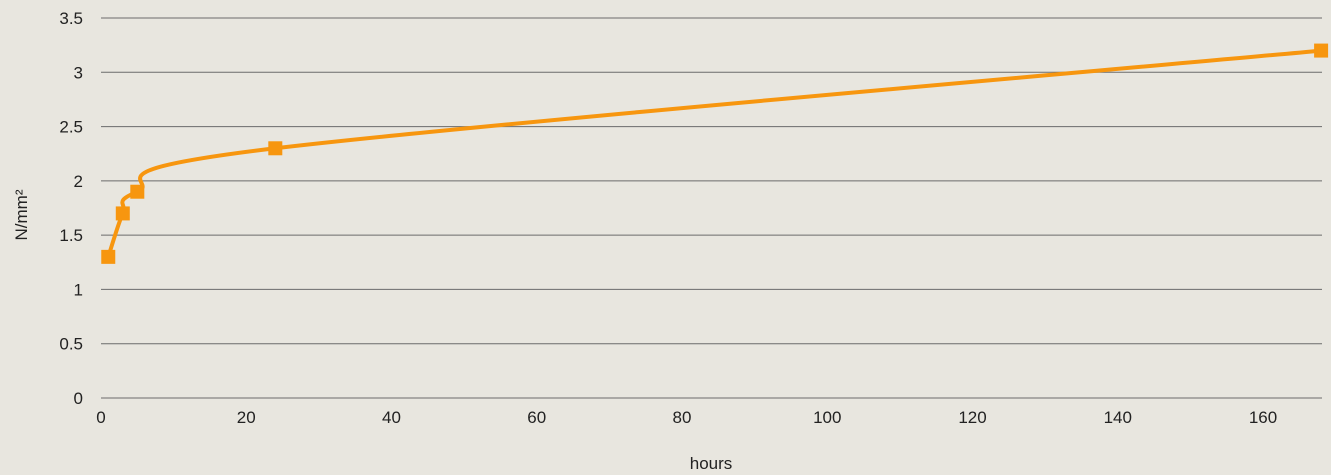 This screenshot has width=1331, height=475. I want to click on x-tick-label: 60, so click(536, 417).